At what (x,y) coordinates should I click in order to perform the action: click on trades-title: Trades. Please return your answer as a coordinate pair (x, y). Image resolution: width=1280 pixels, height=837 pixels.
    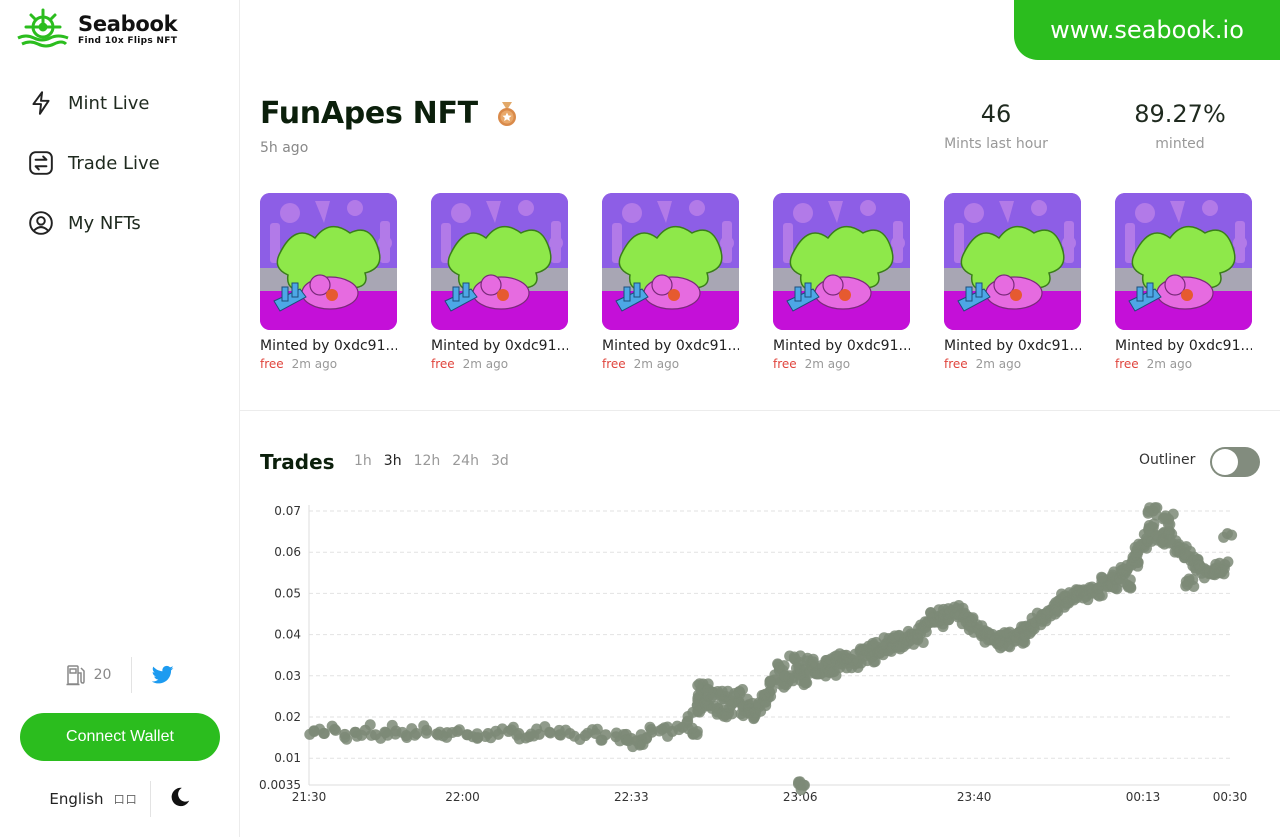
    Looking at the image, I should click on (297, 462).